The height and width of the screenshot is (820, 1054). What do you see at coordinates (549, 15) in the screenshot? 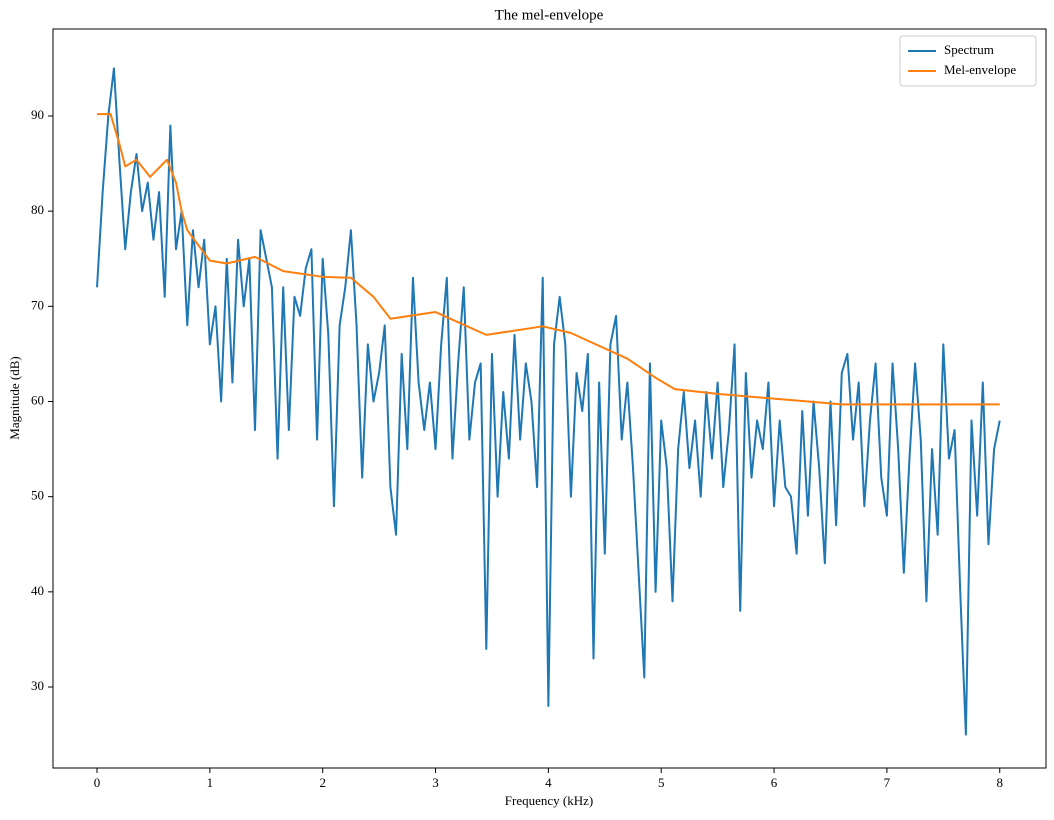
I see `chart-title: The mel-envelope` at bounding box center [549, 15].